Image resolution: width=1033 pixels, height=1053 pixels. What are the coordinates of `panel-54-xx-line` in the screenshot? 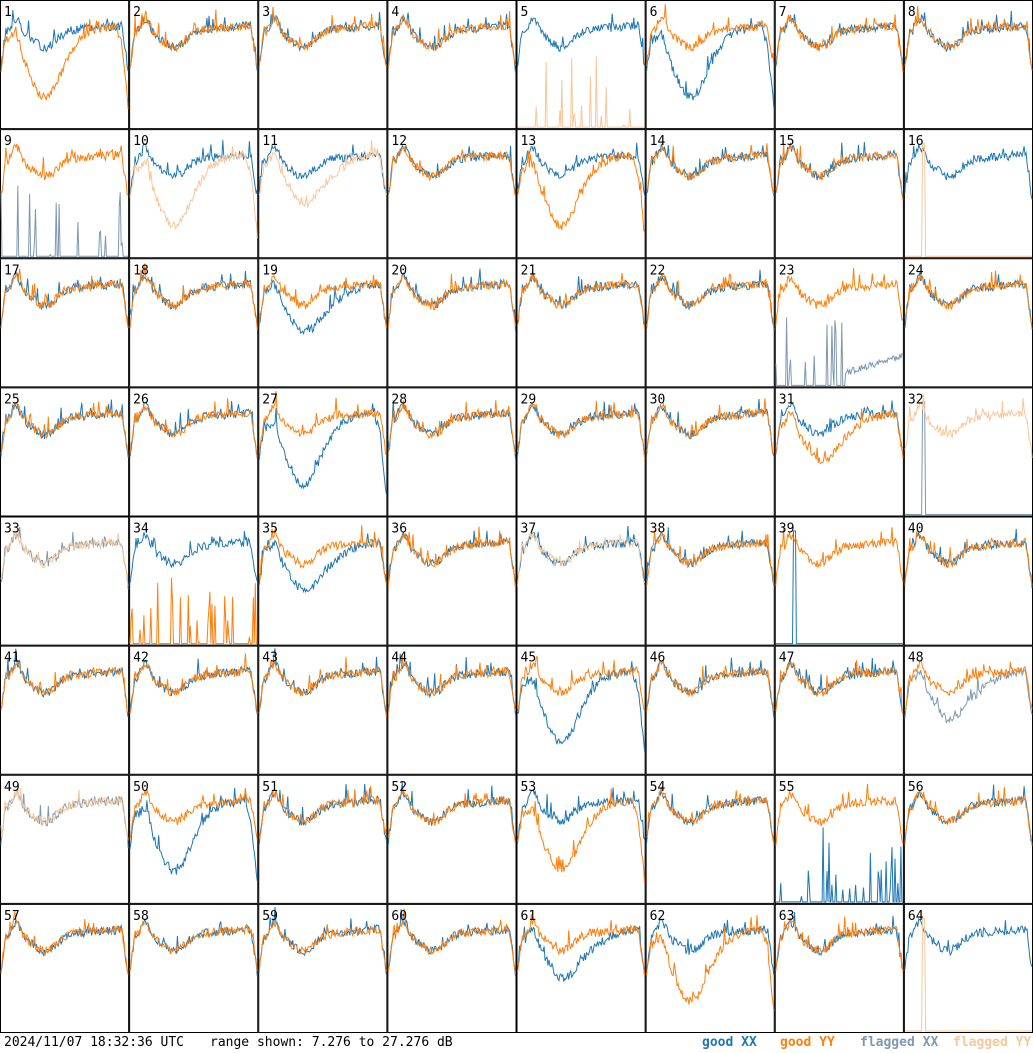 It's located at (710, 817).